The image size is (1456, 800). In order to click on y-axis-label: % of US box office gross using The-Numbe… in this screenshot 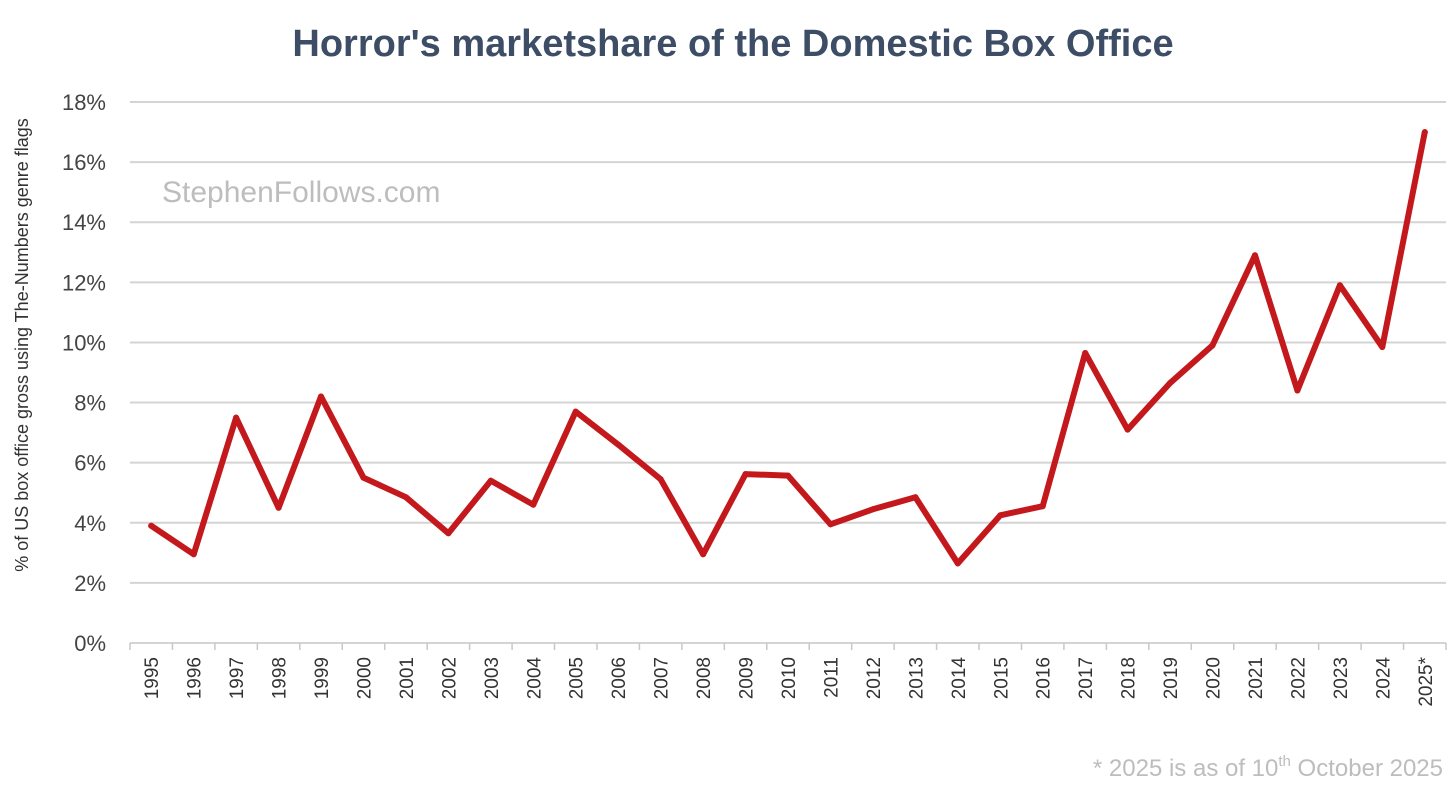, I will do `click(22, 345)`.